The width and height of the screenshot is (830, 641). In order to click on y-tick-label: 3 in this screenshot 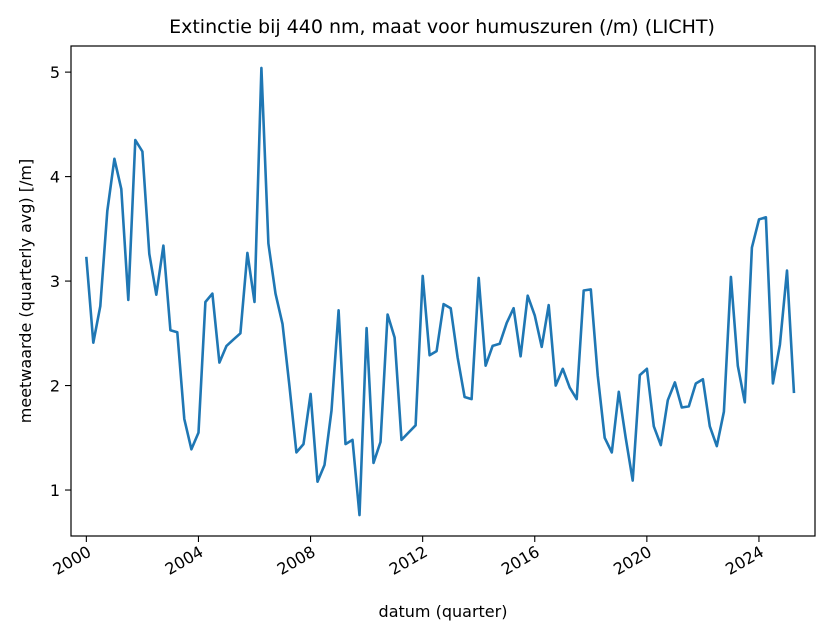, I will do `click(55, 281)`.